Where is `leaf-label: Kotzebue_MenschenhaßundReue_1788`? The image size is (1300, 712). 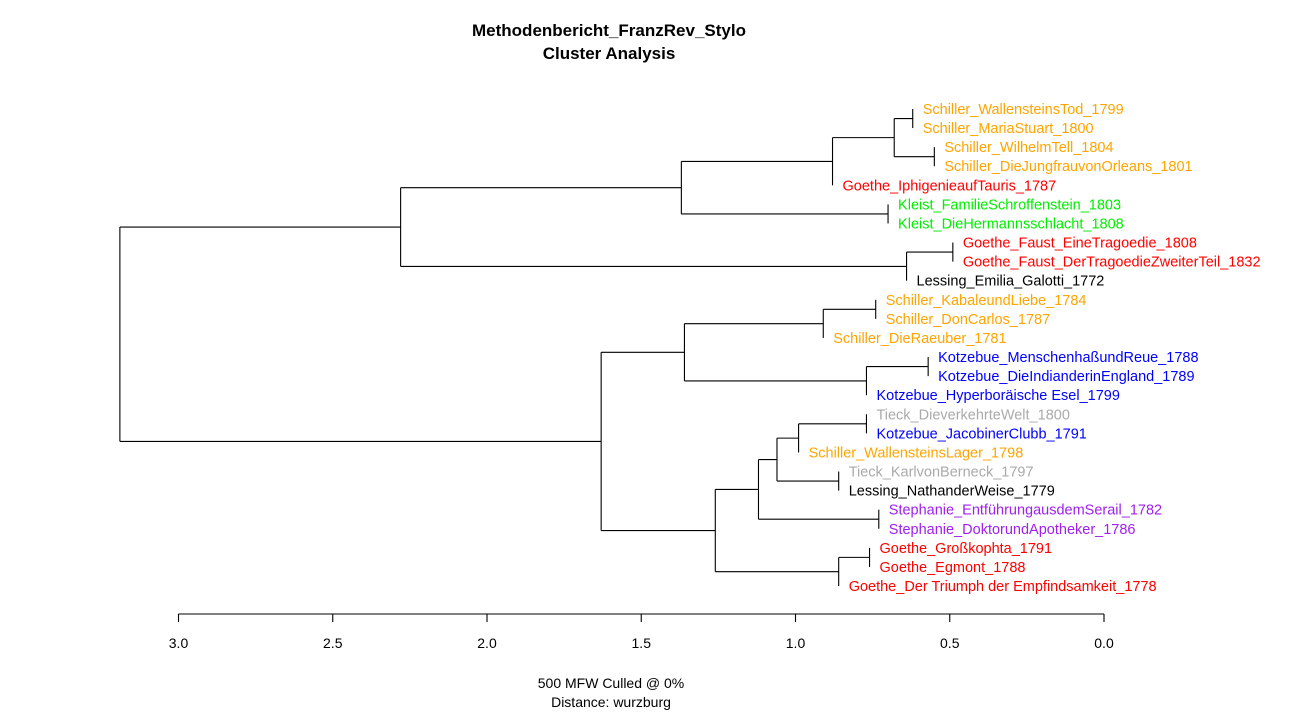 leaf-label: Kotzebue_MenschenhaßundReue_1788 is located at coordinates (1068, 358).